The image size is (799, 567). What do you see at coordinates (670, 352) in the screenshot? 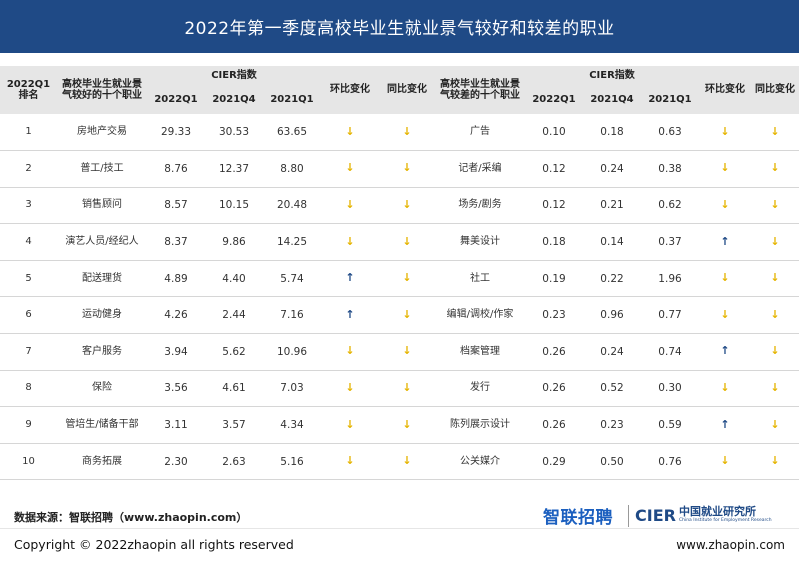
I see `bad-2021q1-cell: 0.74` at bounding box center [670, 352].